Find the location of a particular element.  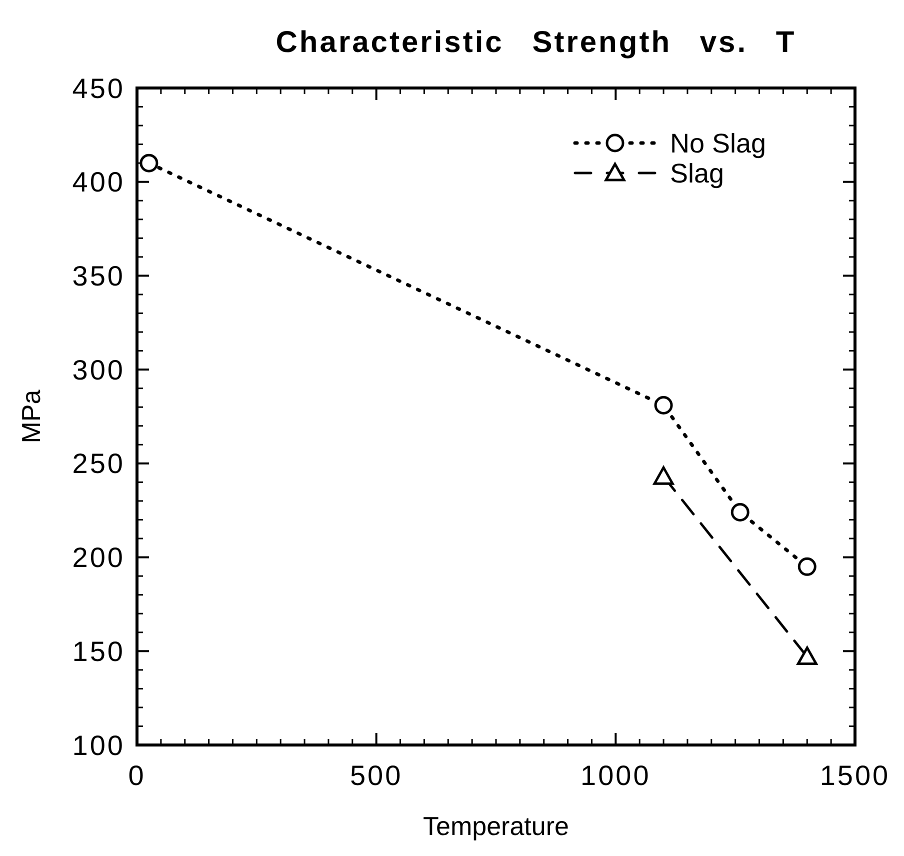

x-tick-label: 1500 is located at coordinates (855, 775).